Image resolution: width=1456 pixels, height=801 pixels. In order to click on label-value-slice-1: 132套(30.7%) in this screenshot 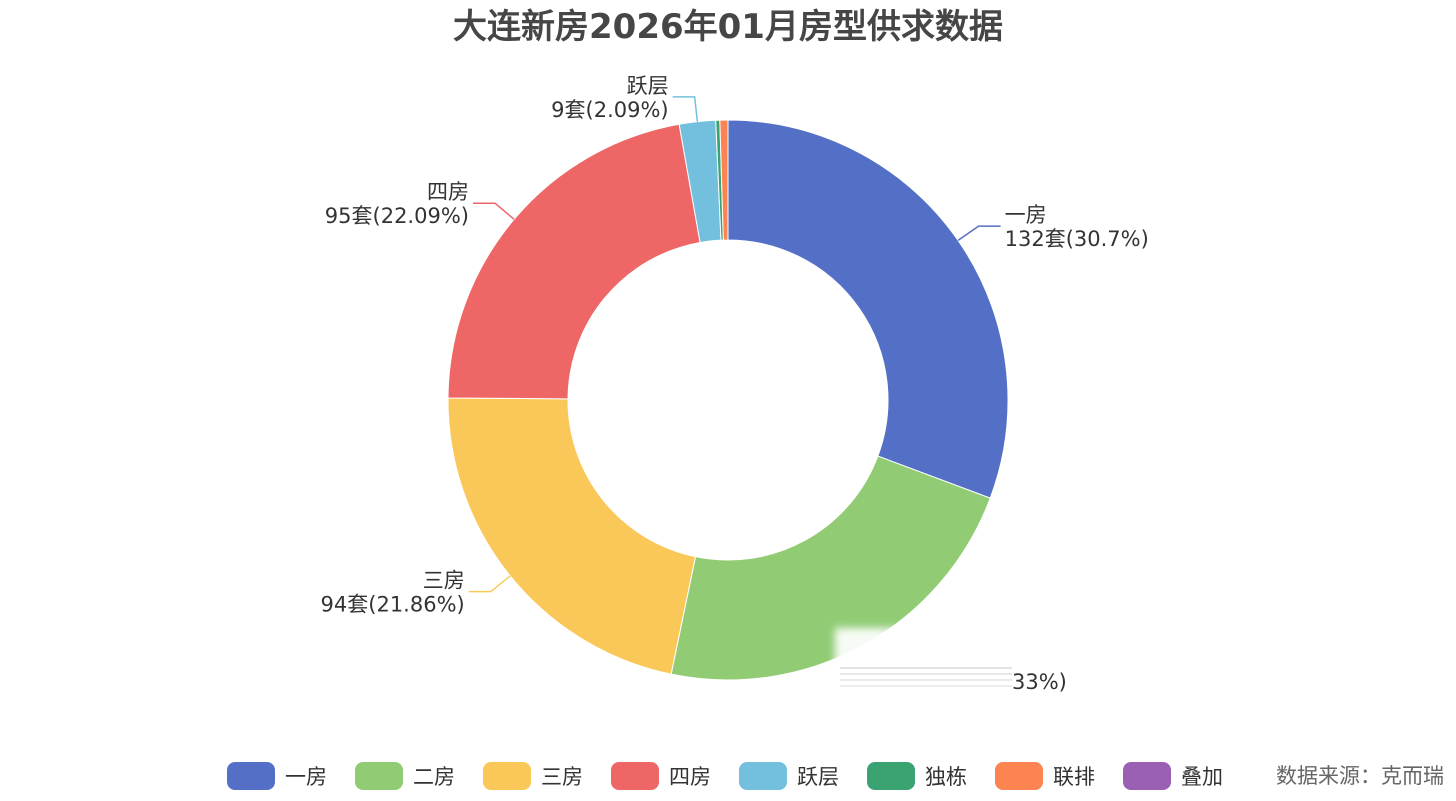, I will do `click(1077, 239)`.